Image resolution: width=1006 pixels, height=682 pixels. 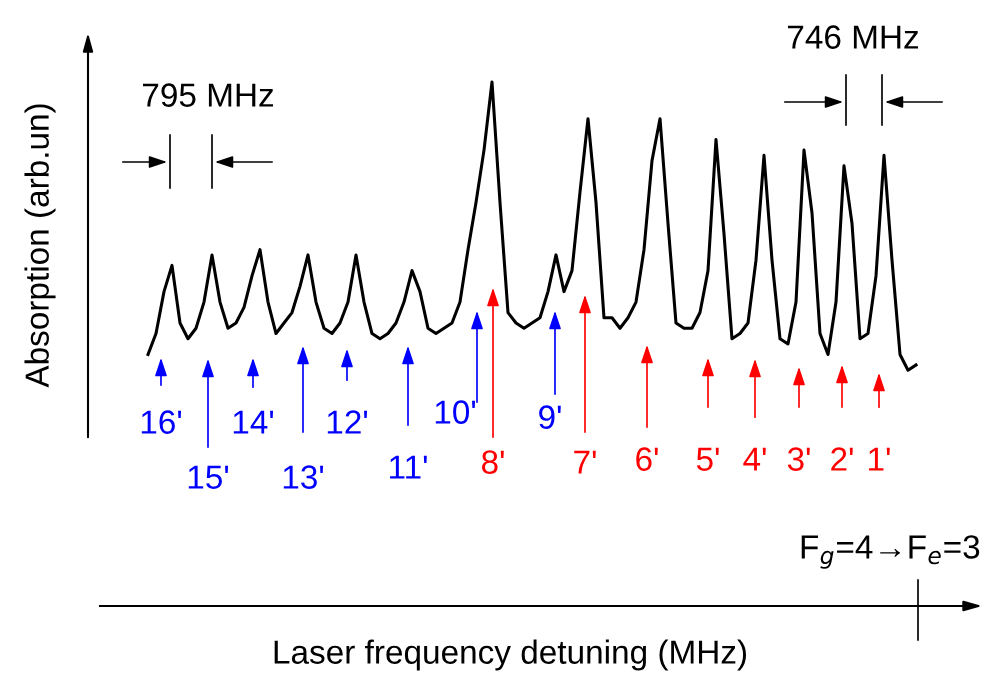 I want to click on annotation: 795 MHz, so click(x=208, y=95).